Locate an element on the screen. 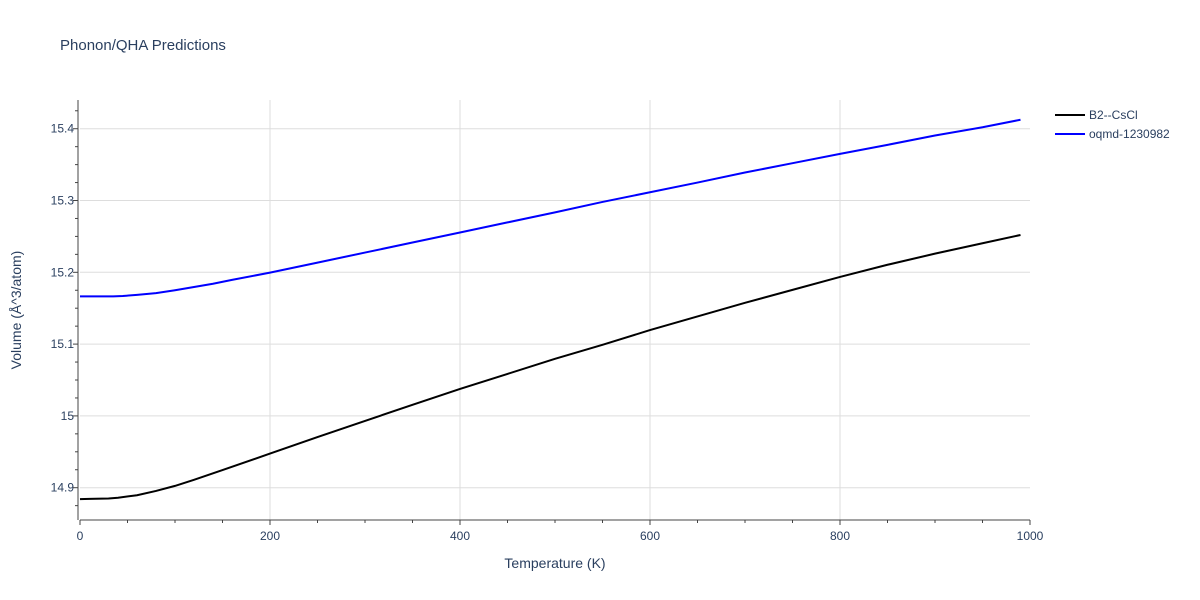 The height and width of the screenshot is (600, 1200). legend-item-1: oqmd-1230982 is located at coordinates (1112, 134).